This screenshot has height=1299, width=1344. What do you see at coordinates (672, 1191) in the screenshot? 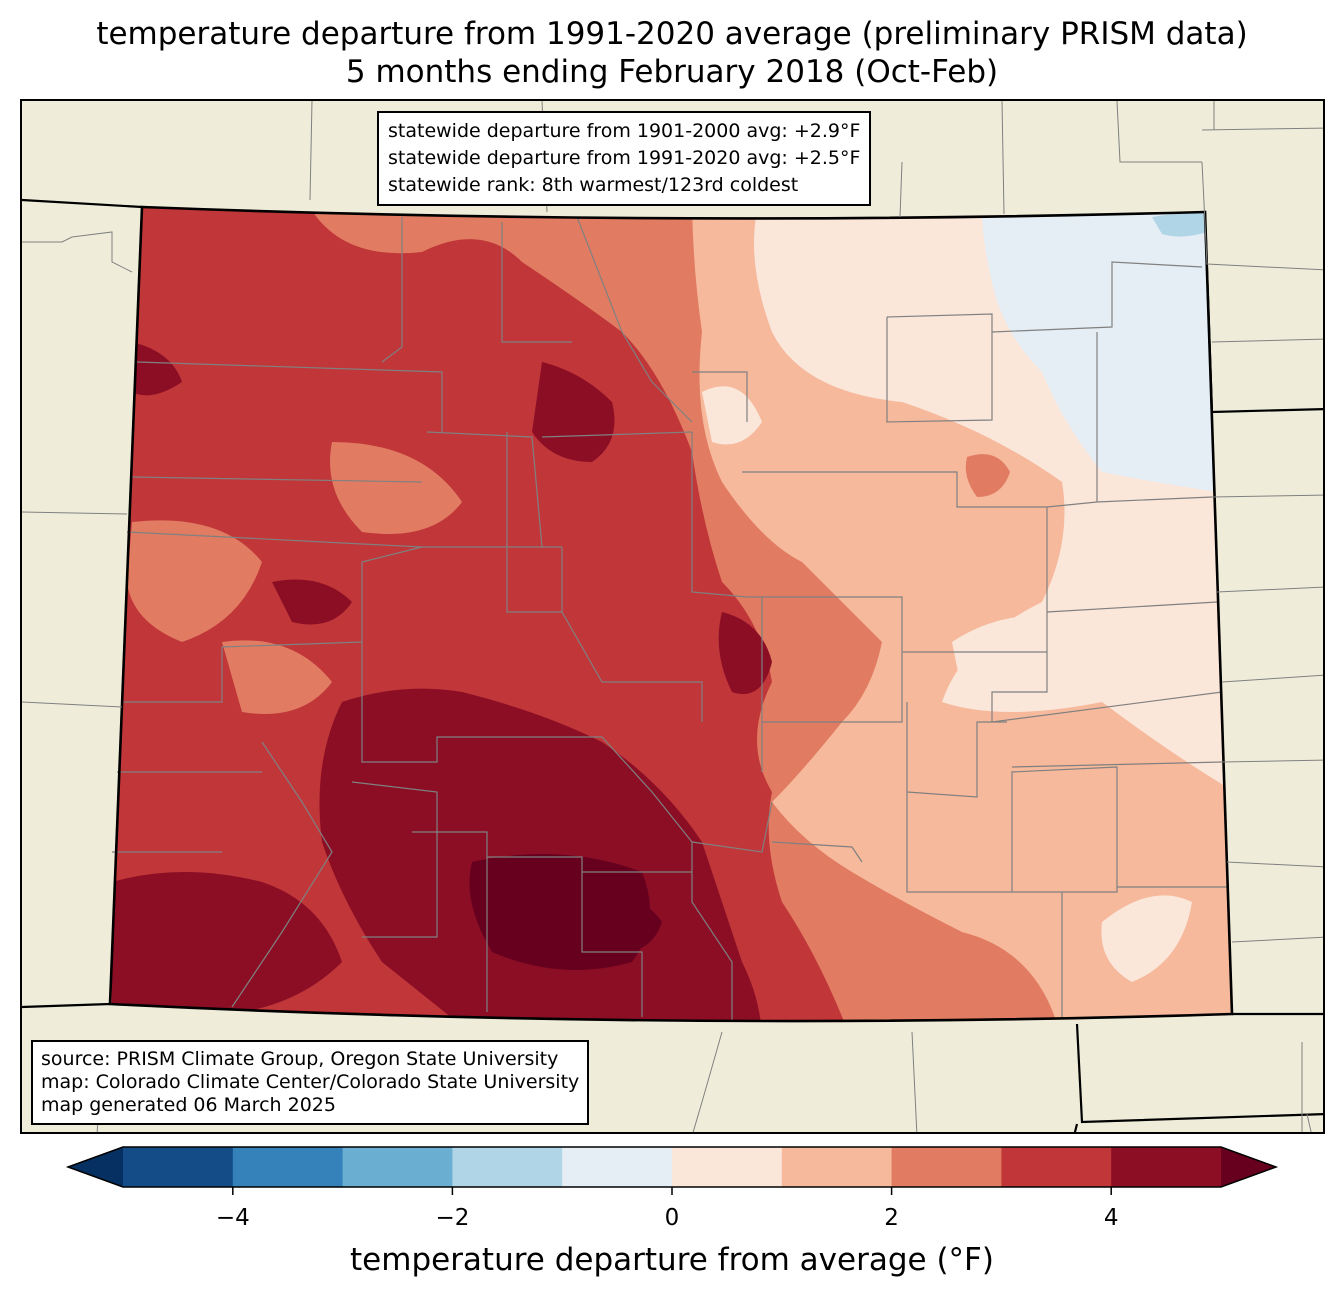
I see `colorbar-ticks` at bounding box center [672, 1191].